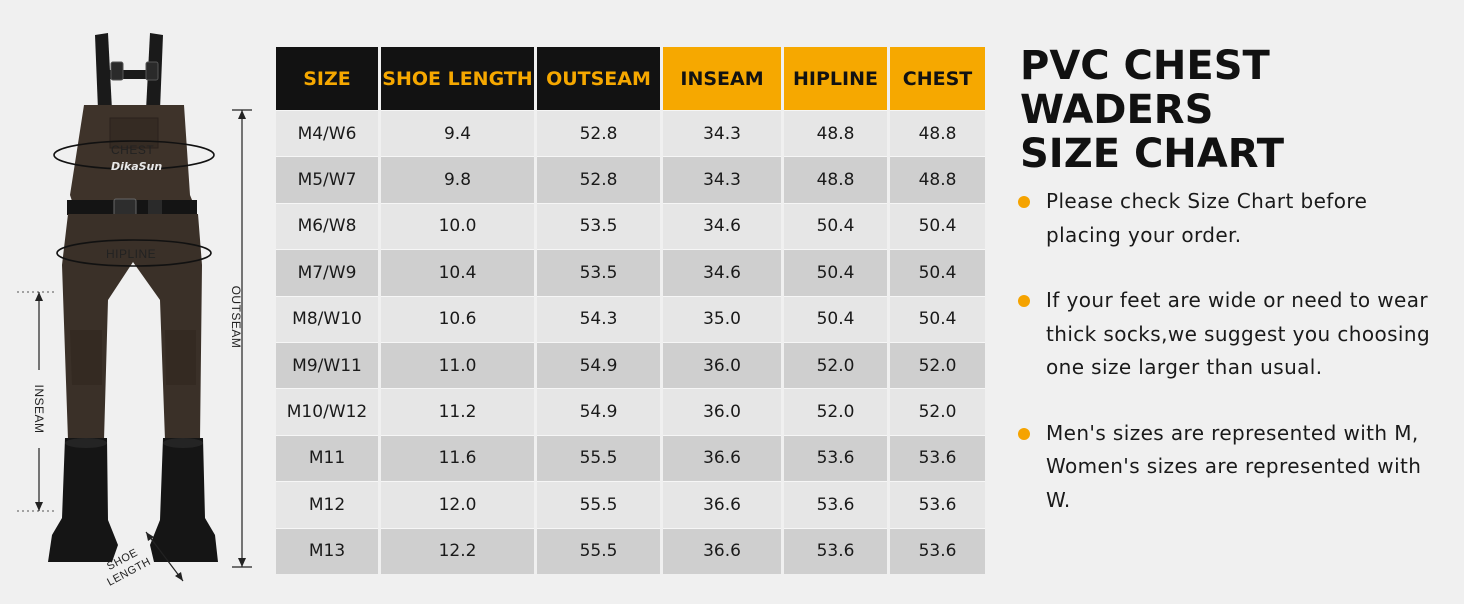 Image resolution: width=1464 pixels, height=604 pixels. Describe the element at coordinates (457, 272) in the screenshot. I see `cell-shoe-length: 10.4` at that location.